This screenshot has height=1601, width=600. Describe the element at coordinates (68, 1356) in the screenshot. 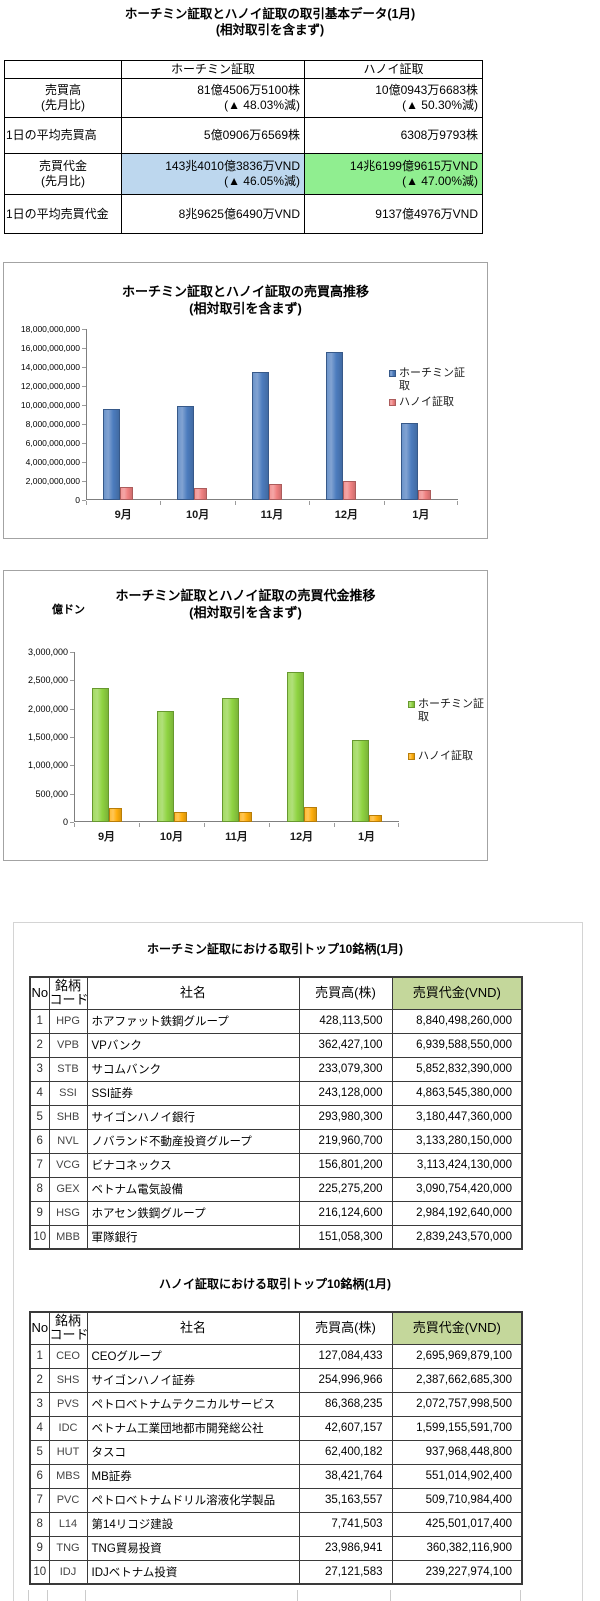

I see `cell-ticker-code: CEO` at that location.